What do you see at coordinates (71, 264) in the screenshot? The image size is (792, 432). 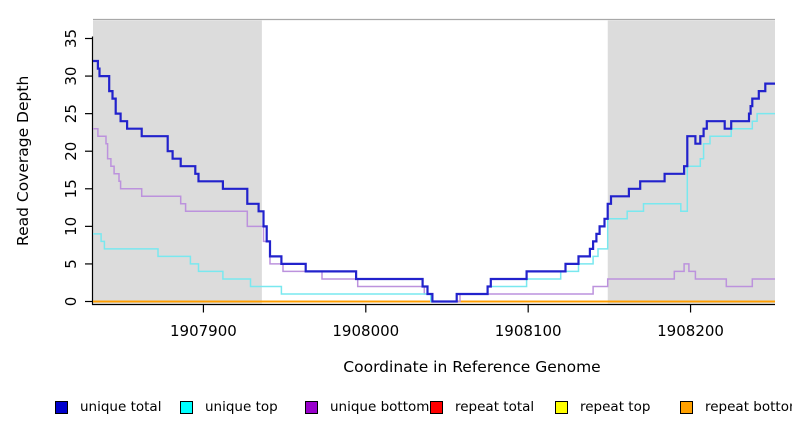 I see `y-tick-label: 5` at bounding box center [71, 264].